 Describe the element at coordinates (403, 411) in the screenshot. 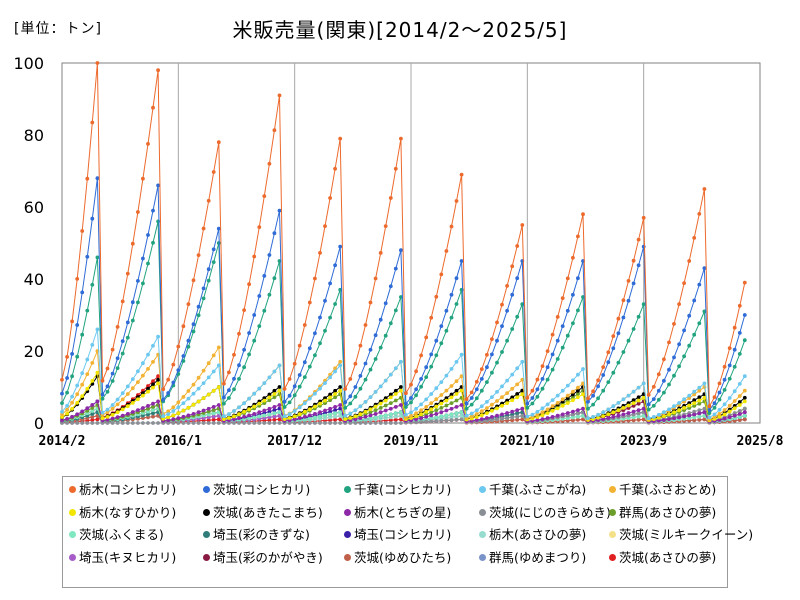

I see `series-line` at that location.